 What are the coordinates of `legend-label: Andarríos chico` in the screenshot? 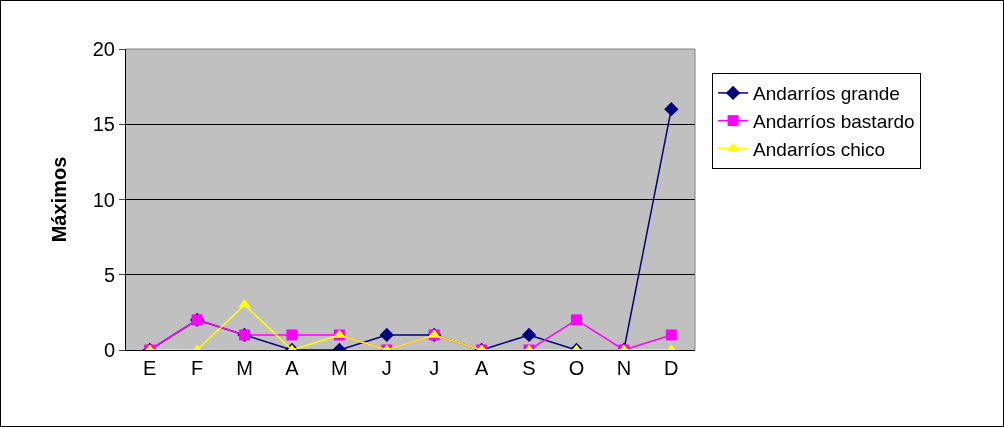 It's located at (819, 149).